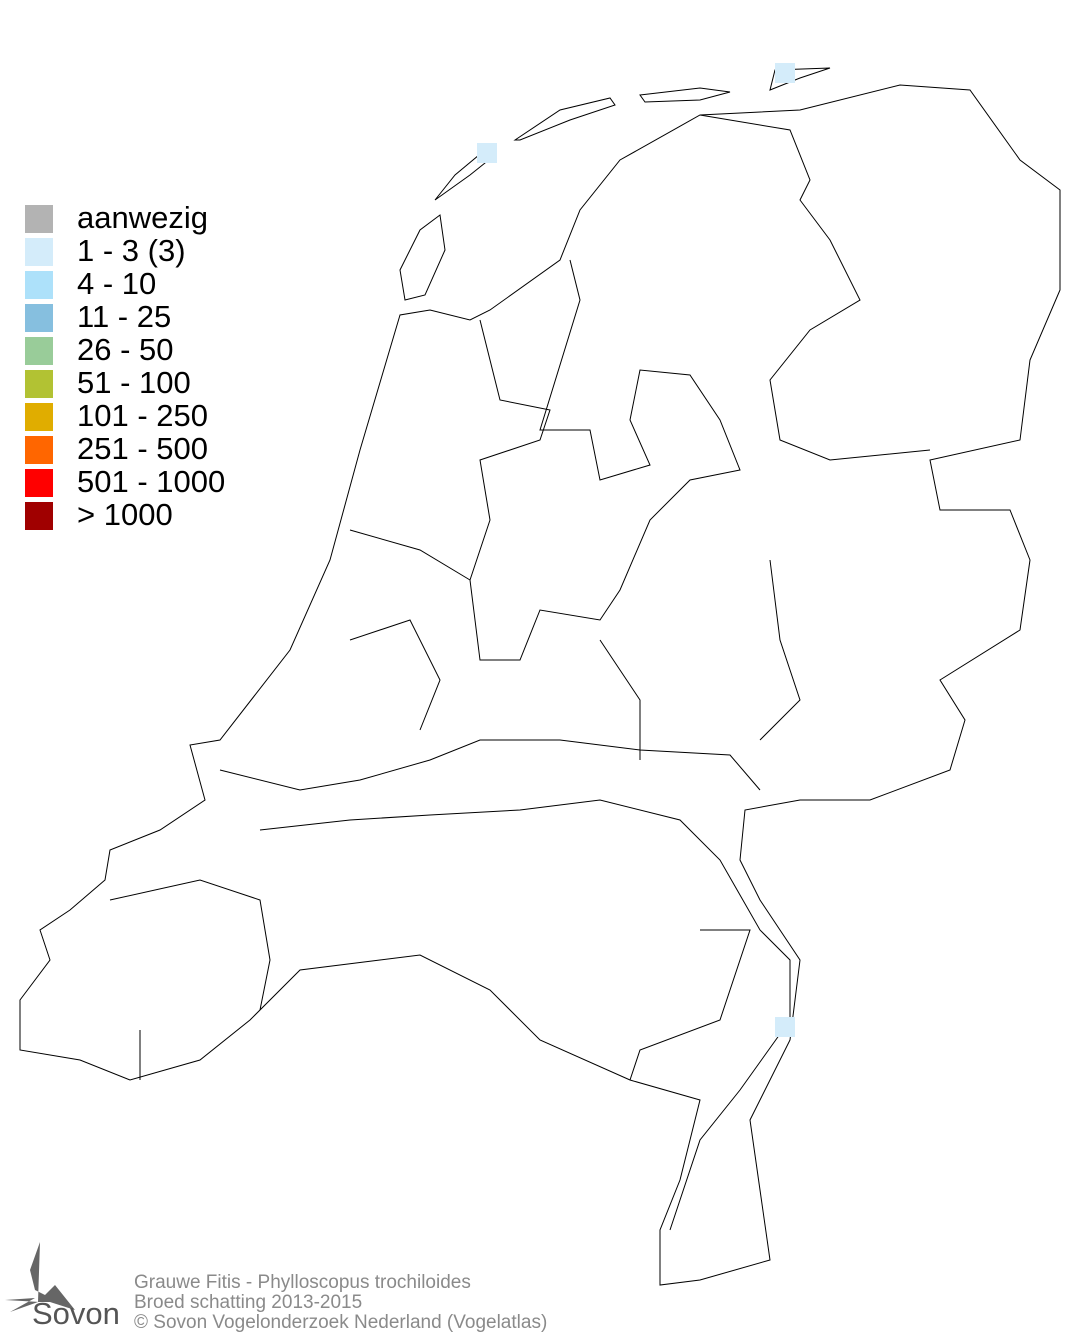 Image resolution: width=1074 pixels, height=1340 pixels. I want to click on species-name: Grauwe Fitis - Phylloscopus trochiloides, so click(302, 1282).